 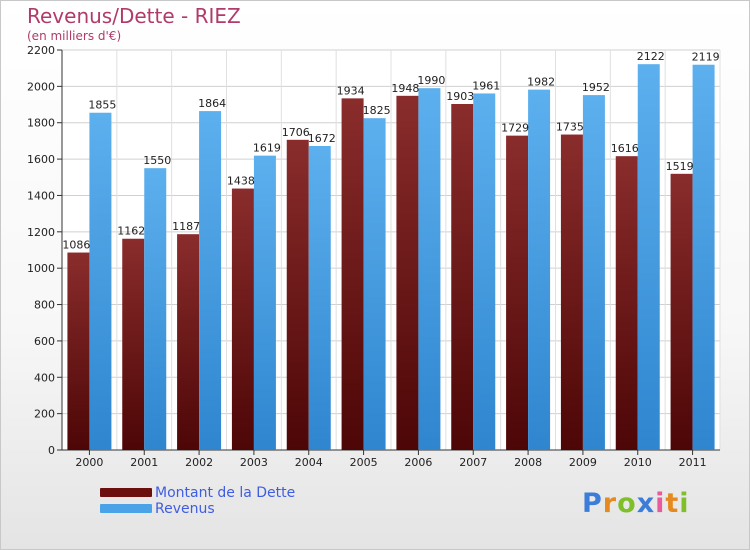 What do you see at coordinates (41, 159) in the screenshot?
I see `y-tick-label: 1600` at bounding box center [41, 159].